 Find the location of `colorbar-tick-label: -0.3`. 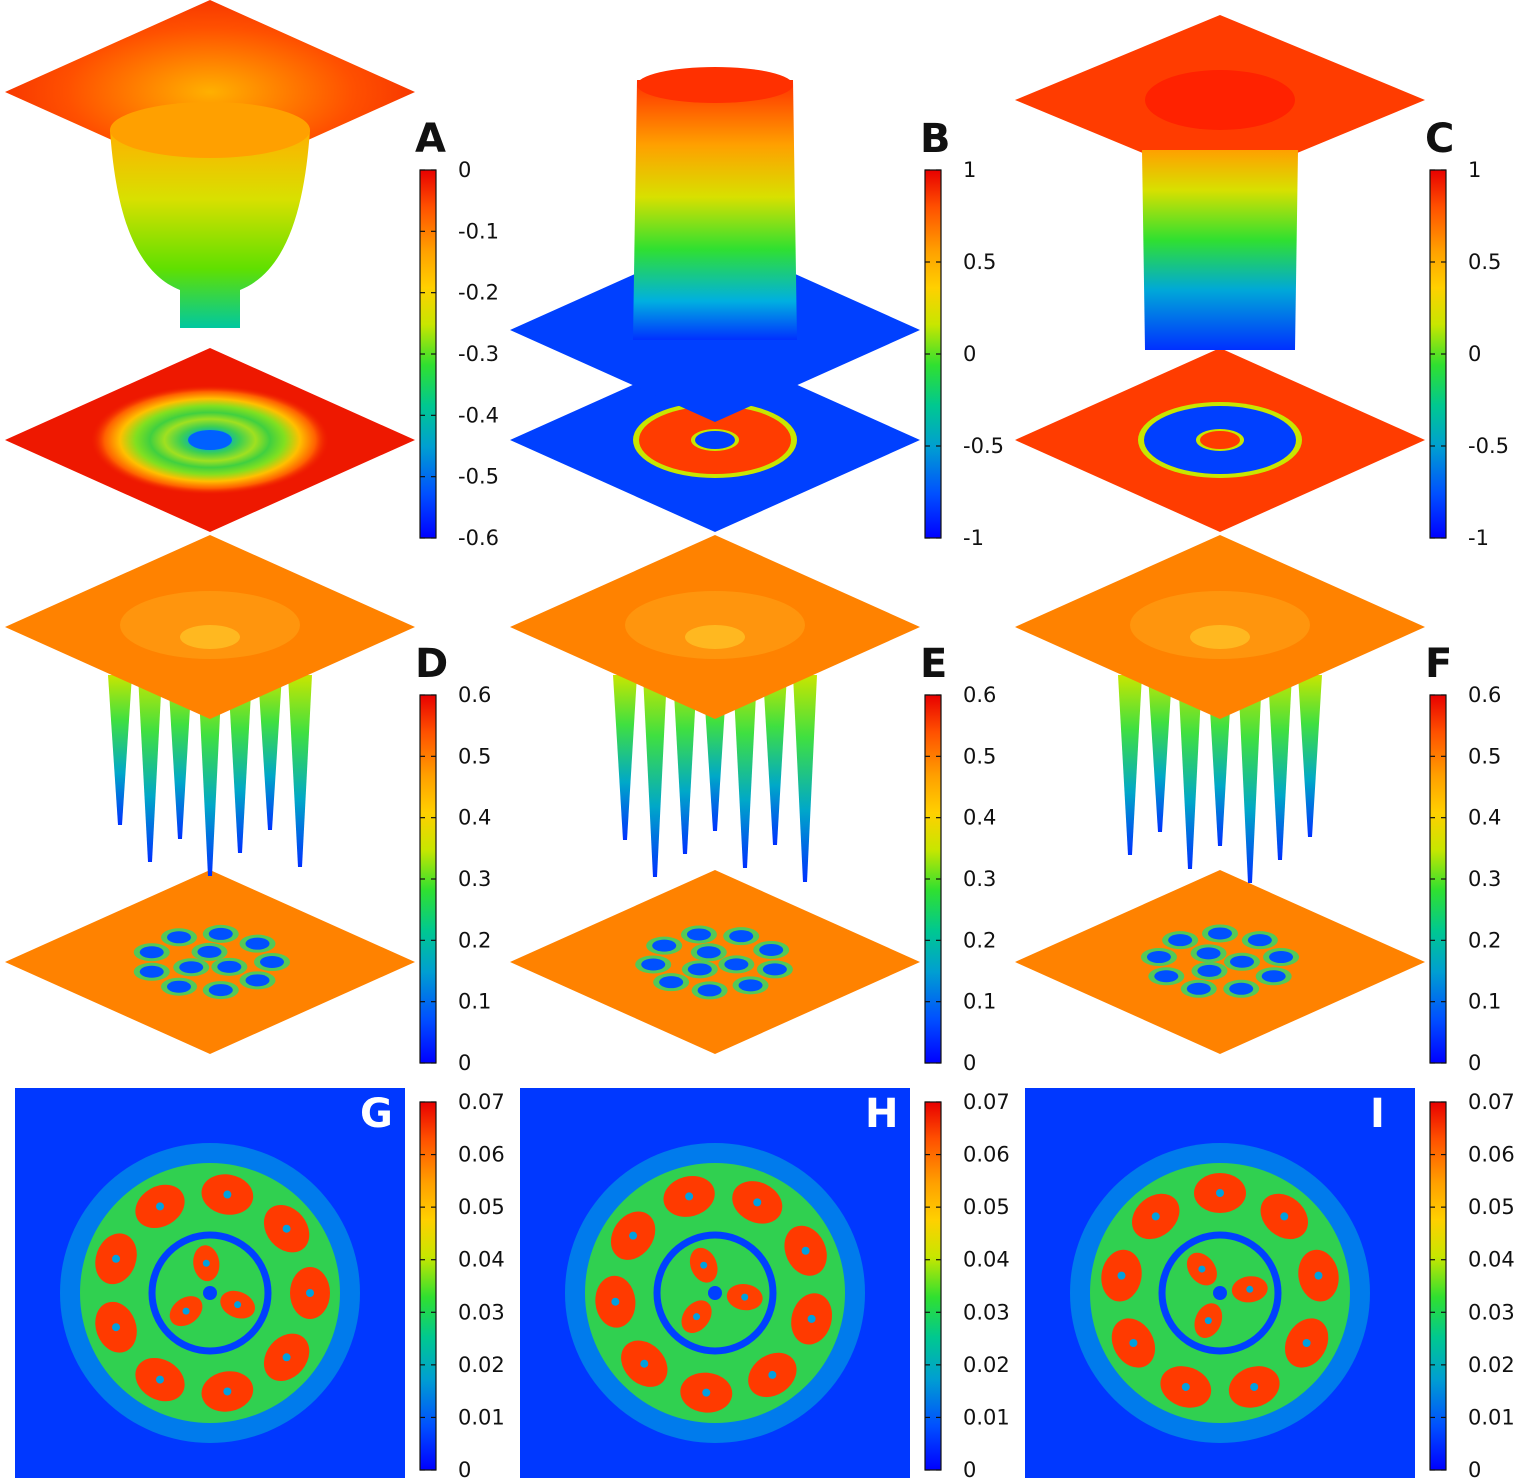

colorbar-tick-label: -0.3 is located at coordinates (478, 354).